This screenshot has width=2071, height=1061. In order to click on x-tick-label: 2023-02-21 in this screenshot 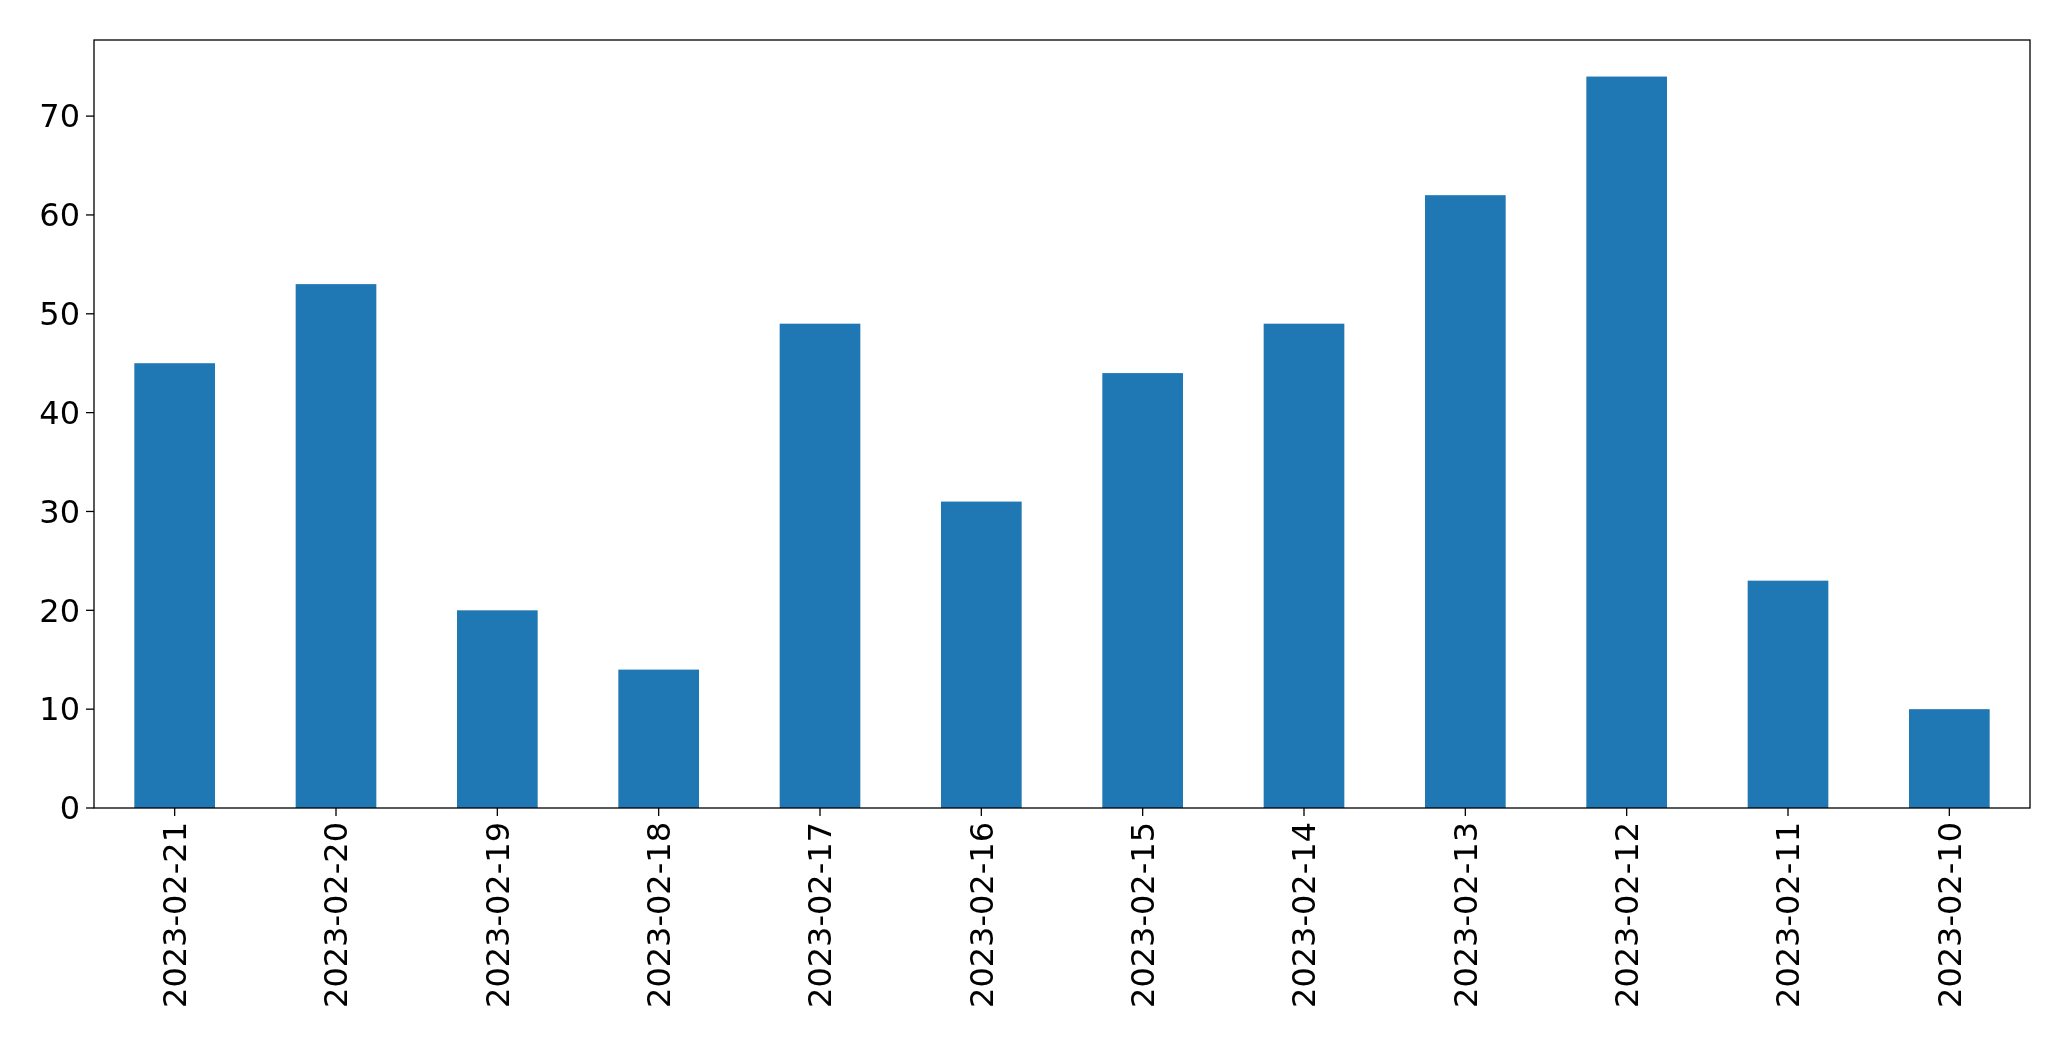, I will do `click(174, 915)`.